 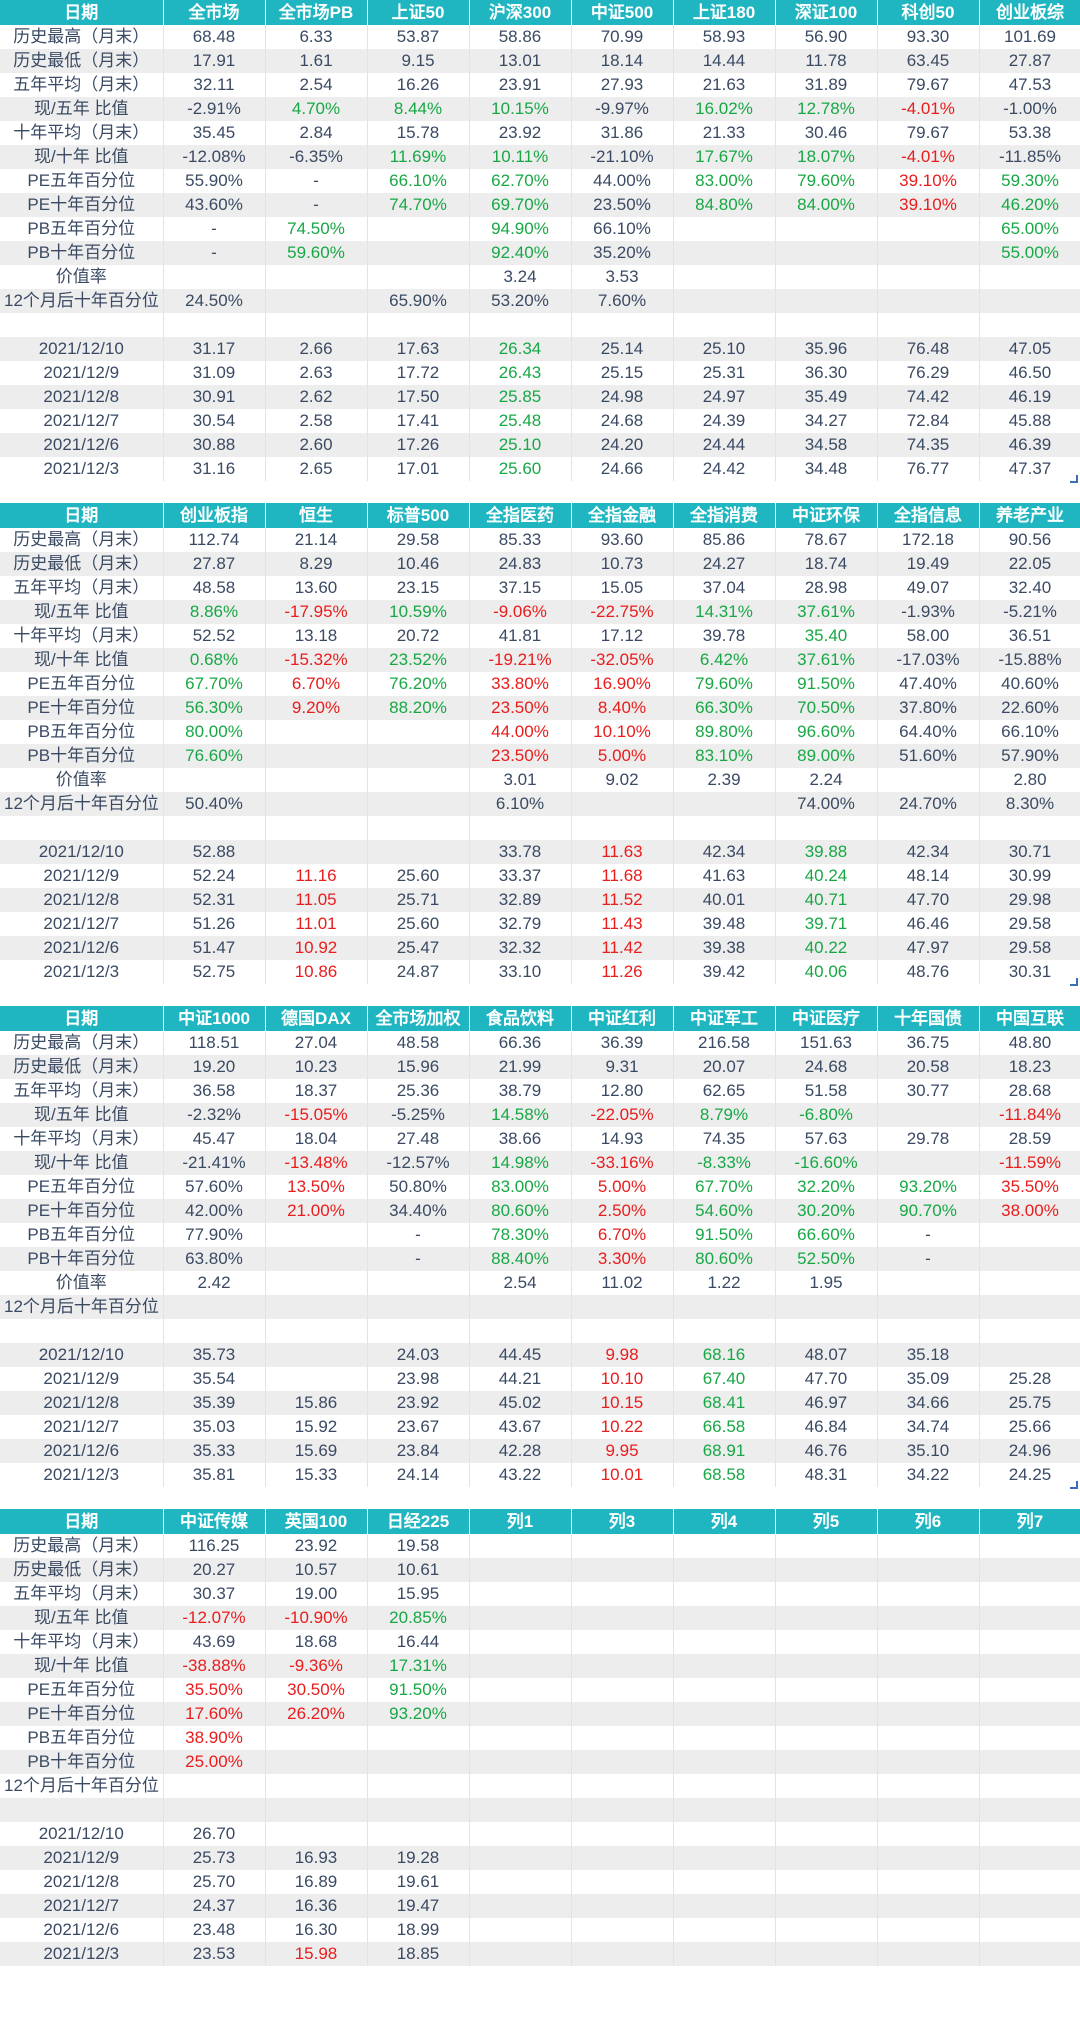 What do you see at coordinates (622, 948) in the screenshot?
I see `table-cell: 11.42` at bounding box center [622, 948].